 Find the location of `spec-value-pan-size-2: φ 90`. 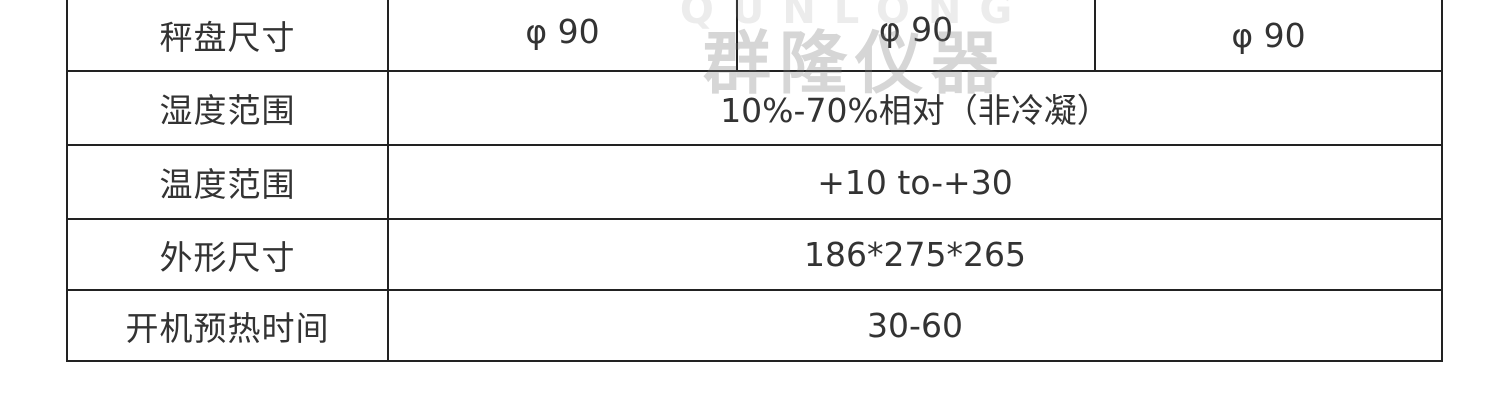

spec-value-pan-size-2: φ 90 is located at coordinates (916, 36).